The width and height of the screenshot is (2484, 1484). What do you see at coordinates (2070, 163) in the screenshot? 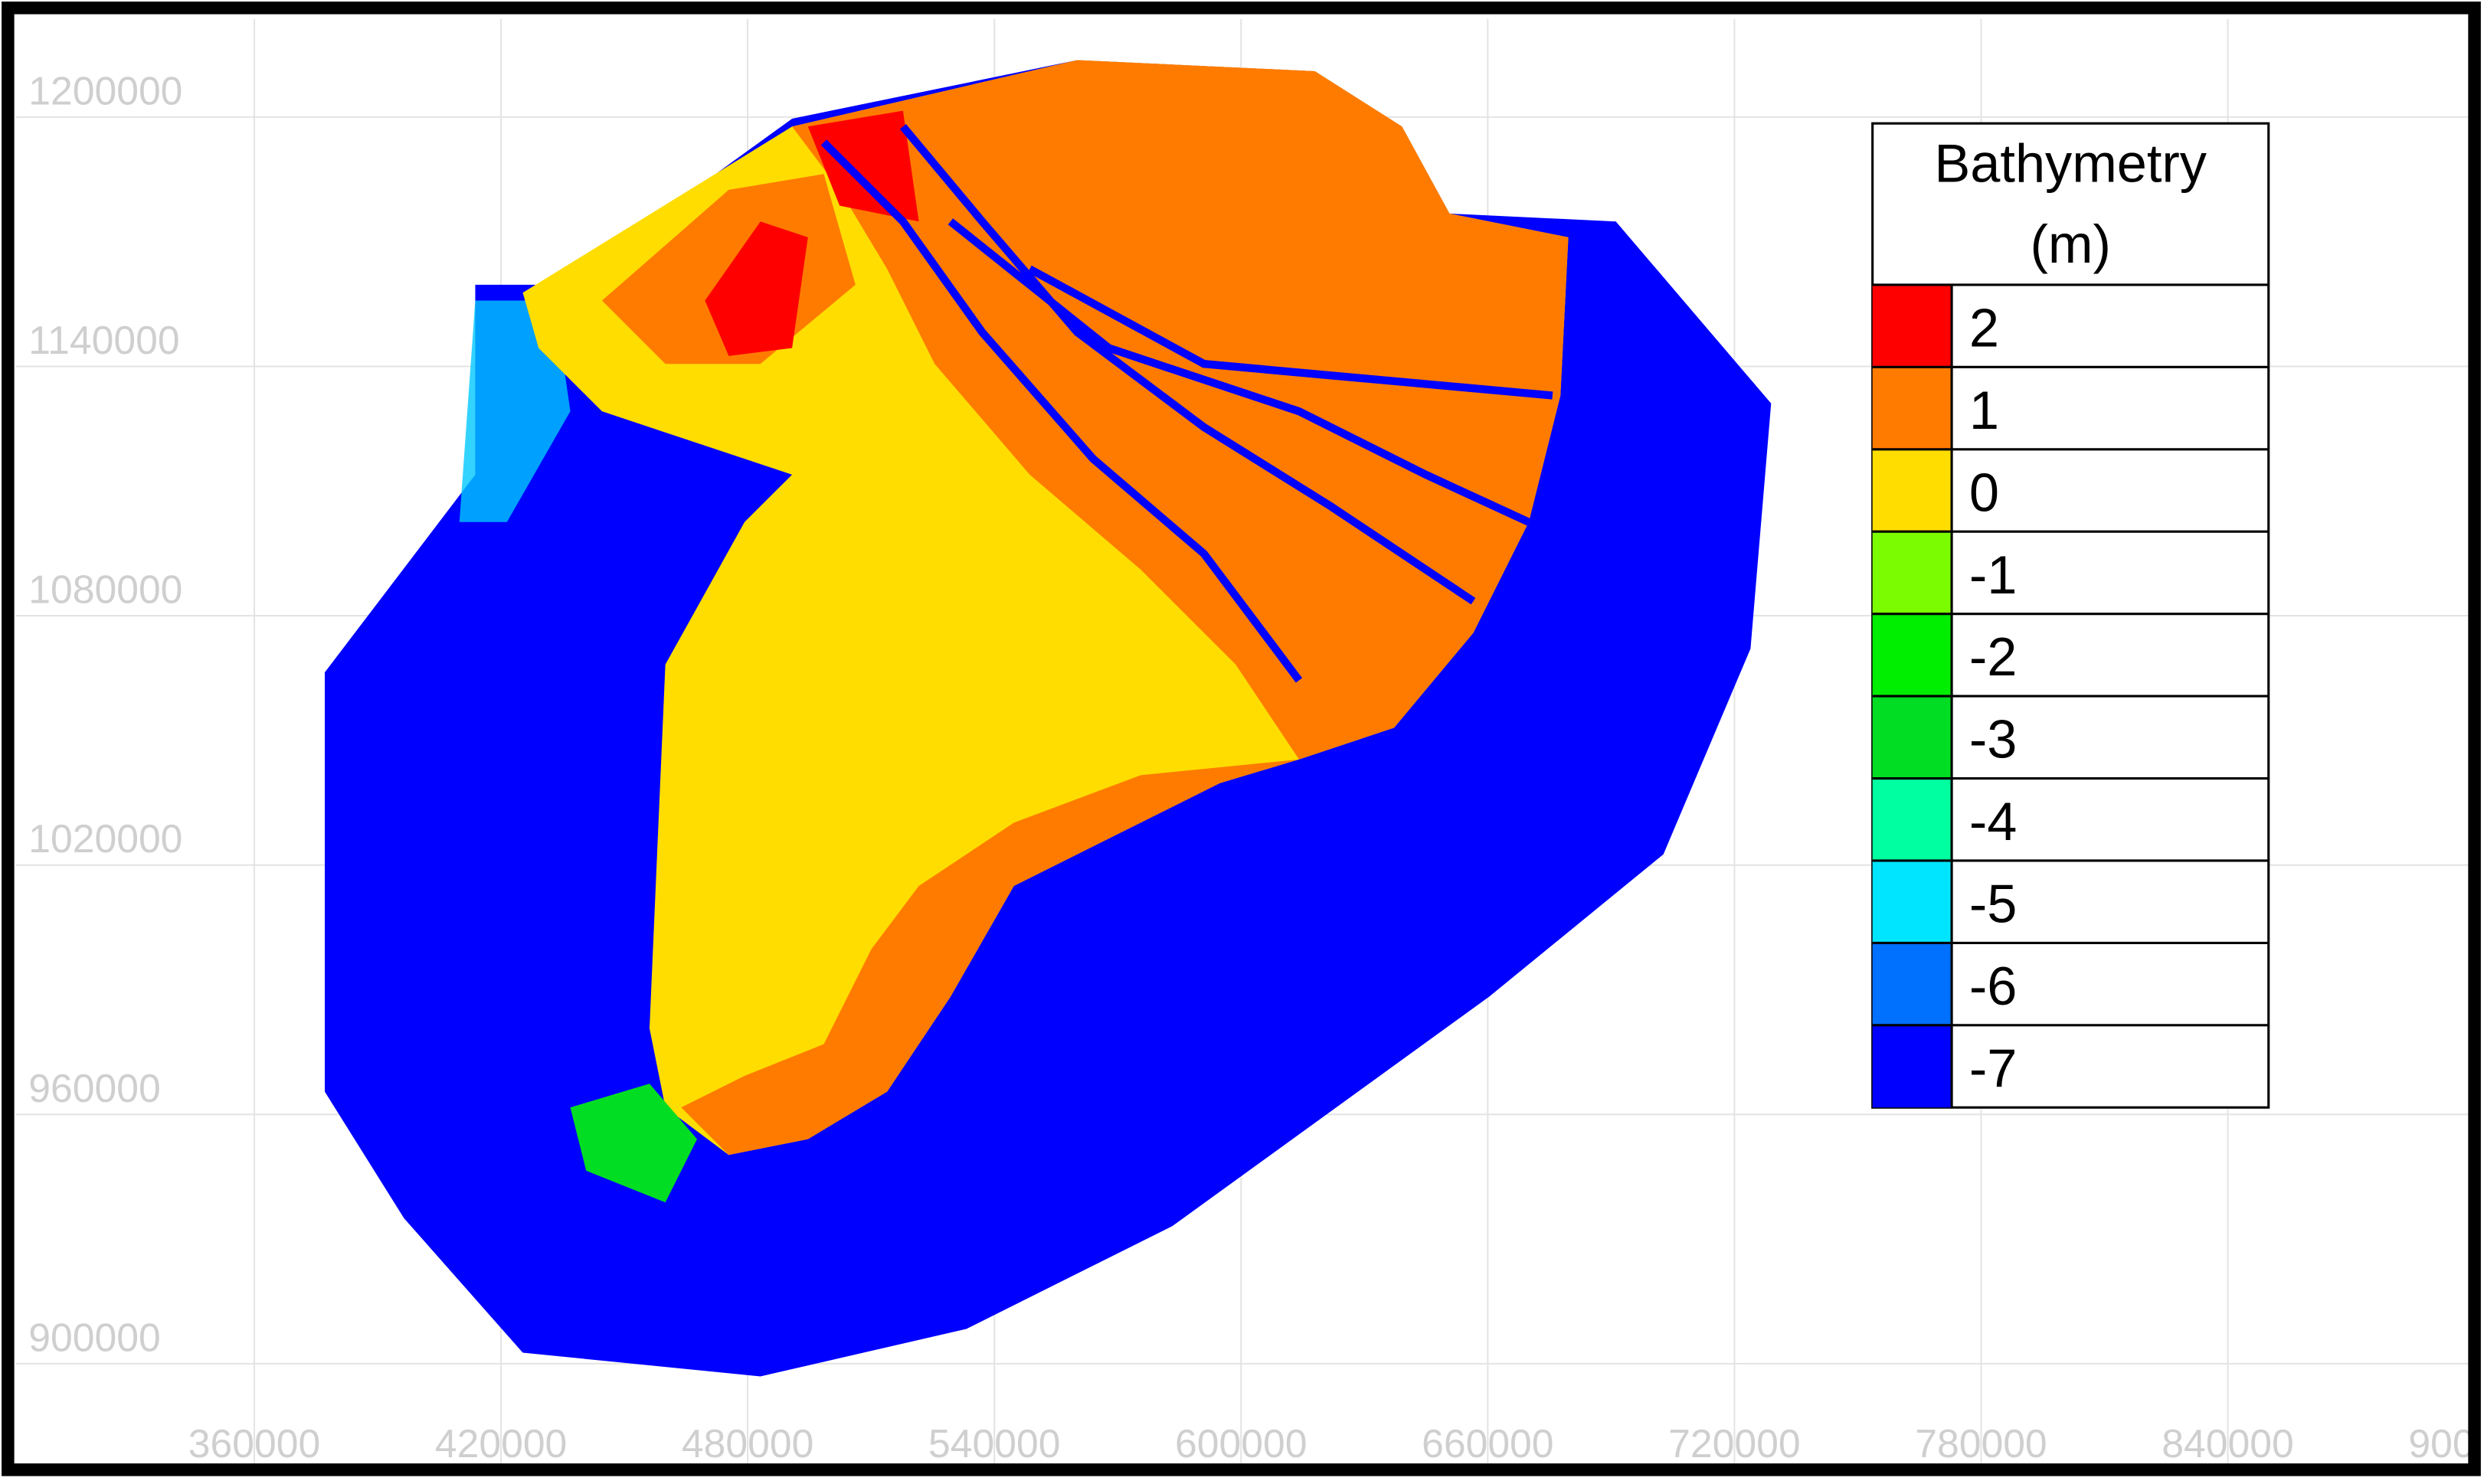
I see `legend-title: Bathymetry` at bounding box center [2070, 163].